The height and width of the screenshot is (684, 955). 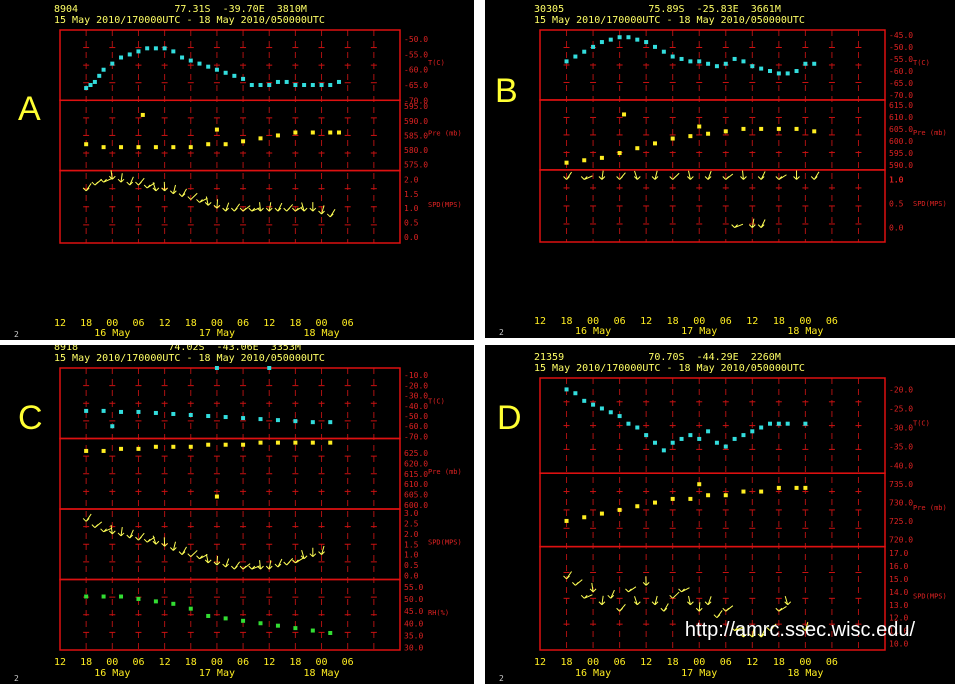 I want to click on corner-mark: 2, so click(x=501, y=678).